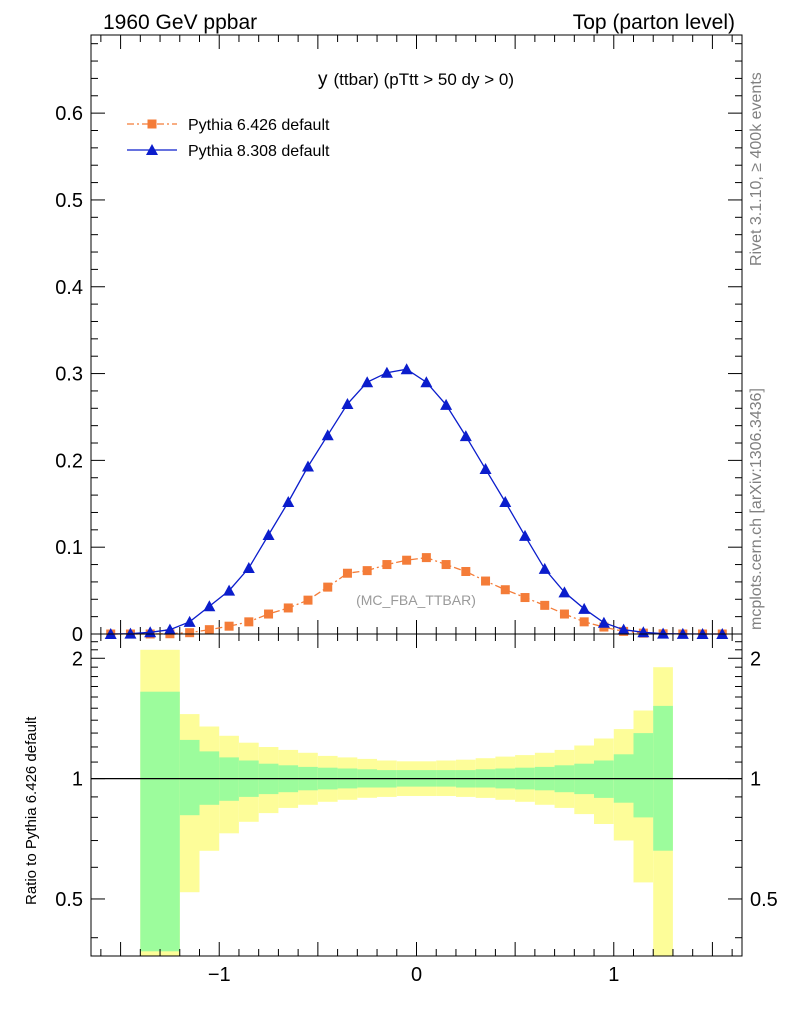 This screenshot has width=786, height=1024. I want to click on legend-label-pythia8: Pythia 8.308 default, so click(259, 151).